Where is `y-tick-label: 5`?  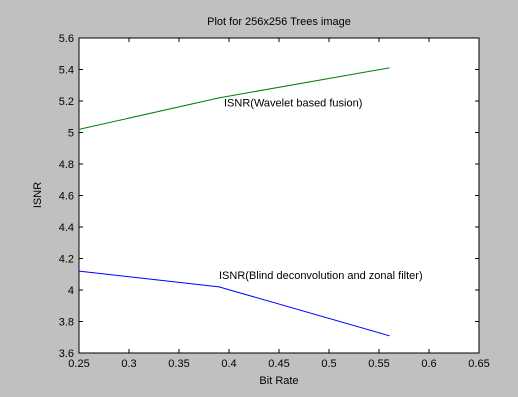
y-tick-label: 5 is located at coordinates (71, 134).